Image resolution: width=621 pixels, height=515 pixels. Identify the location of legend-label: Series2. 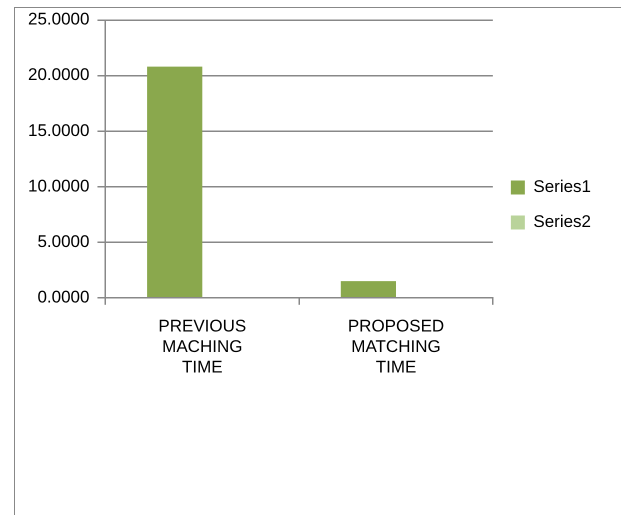
(562, 222).